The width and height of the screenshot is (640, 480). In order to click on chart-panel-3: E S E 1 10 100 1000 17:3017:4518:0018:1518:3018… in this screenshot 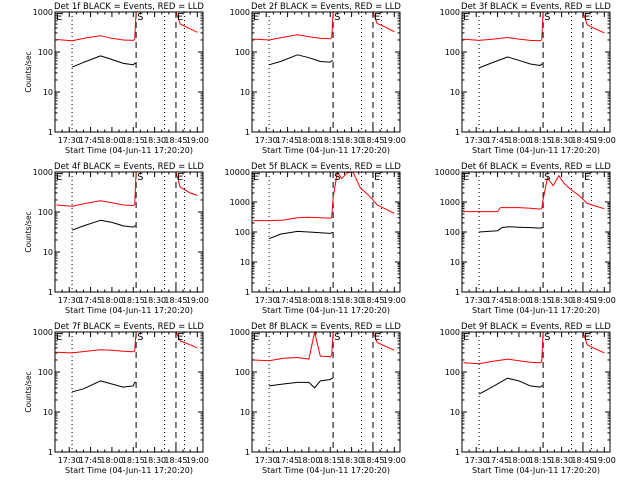, I will do `click(528, 78)`.